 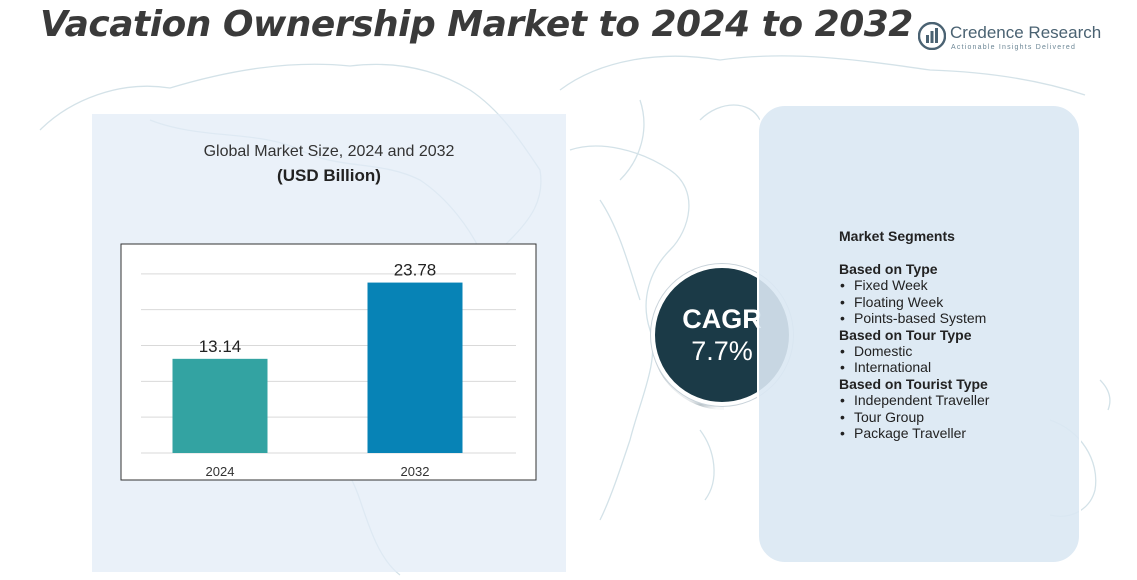 What do you see at coordinates (1026, 32) in the screenshot?
I see `brand-name: Credence Research` at bounding box center [1026, 32].